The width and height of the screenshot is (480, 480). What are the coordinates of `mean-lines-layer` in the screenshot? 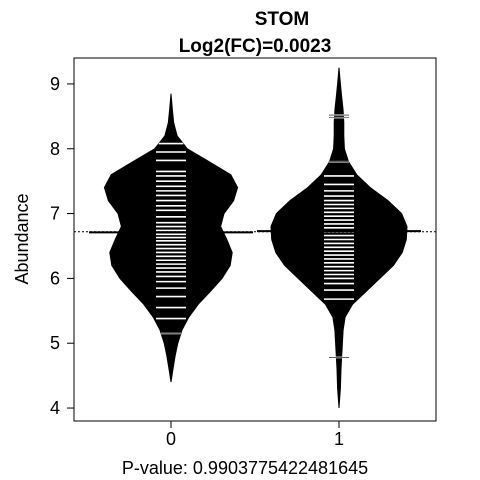 It's located at (255, 232).